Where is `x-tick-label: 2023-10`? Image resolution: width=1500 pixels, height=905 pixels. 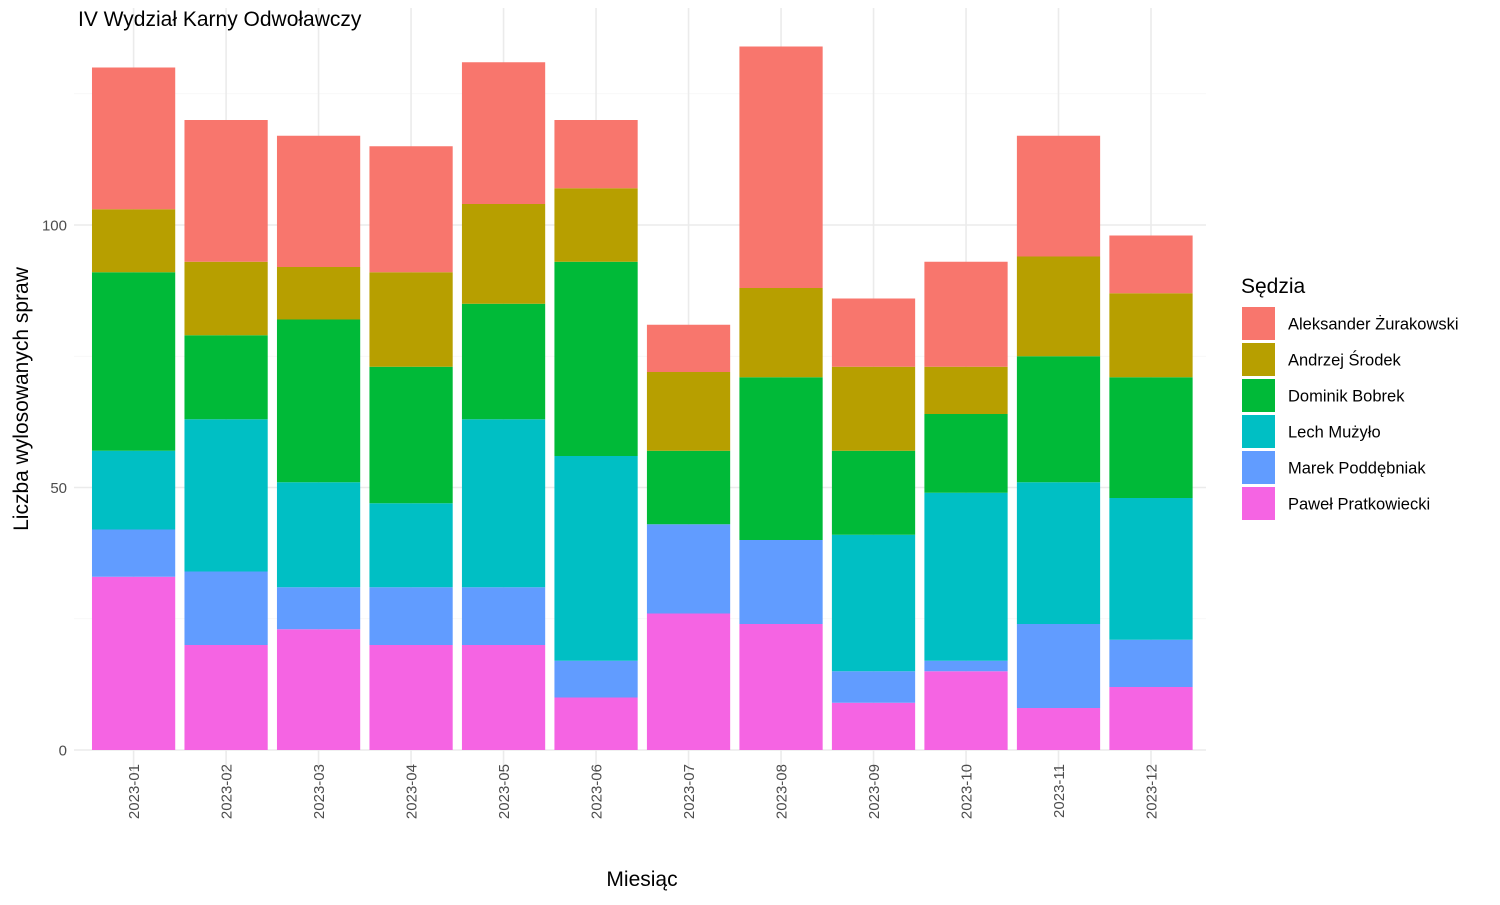
x-tick-label: 2023-10 is located at coordinates (967, 791).